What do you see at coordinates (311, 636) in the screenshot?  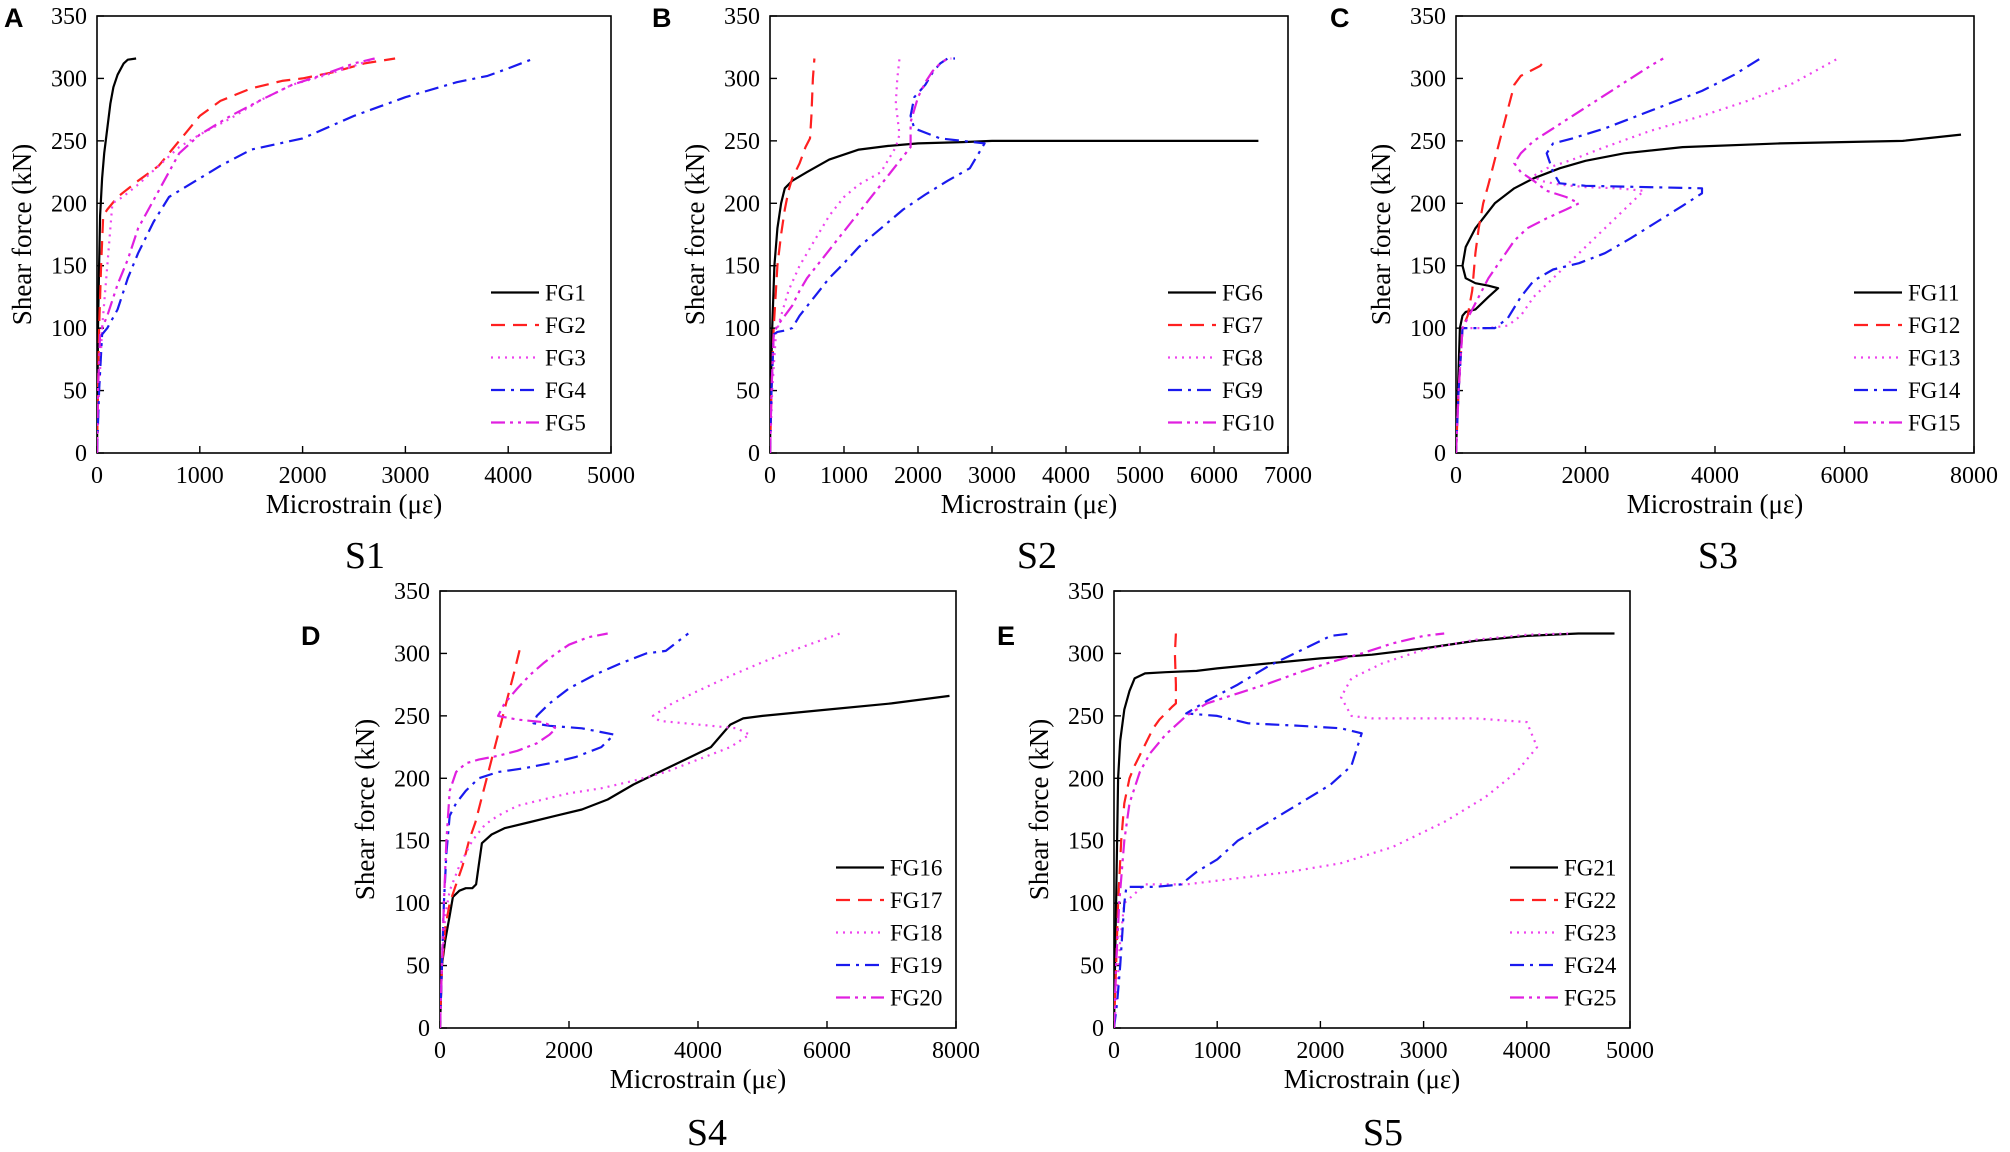 I see `panel-letter: D` at bounding box center [311, 636].